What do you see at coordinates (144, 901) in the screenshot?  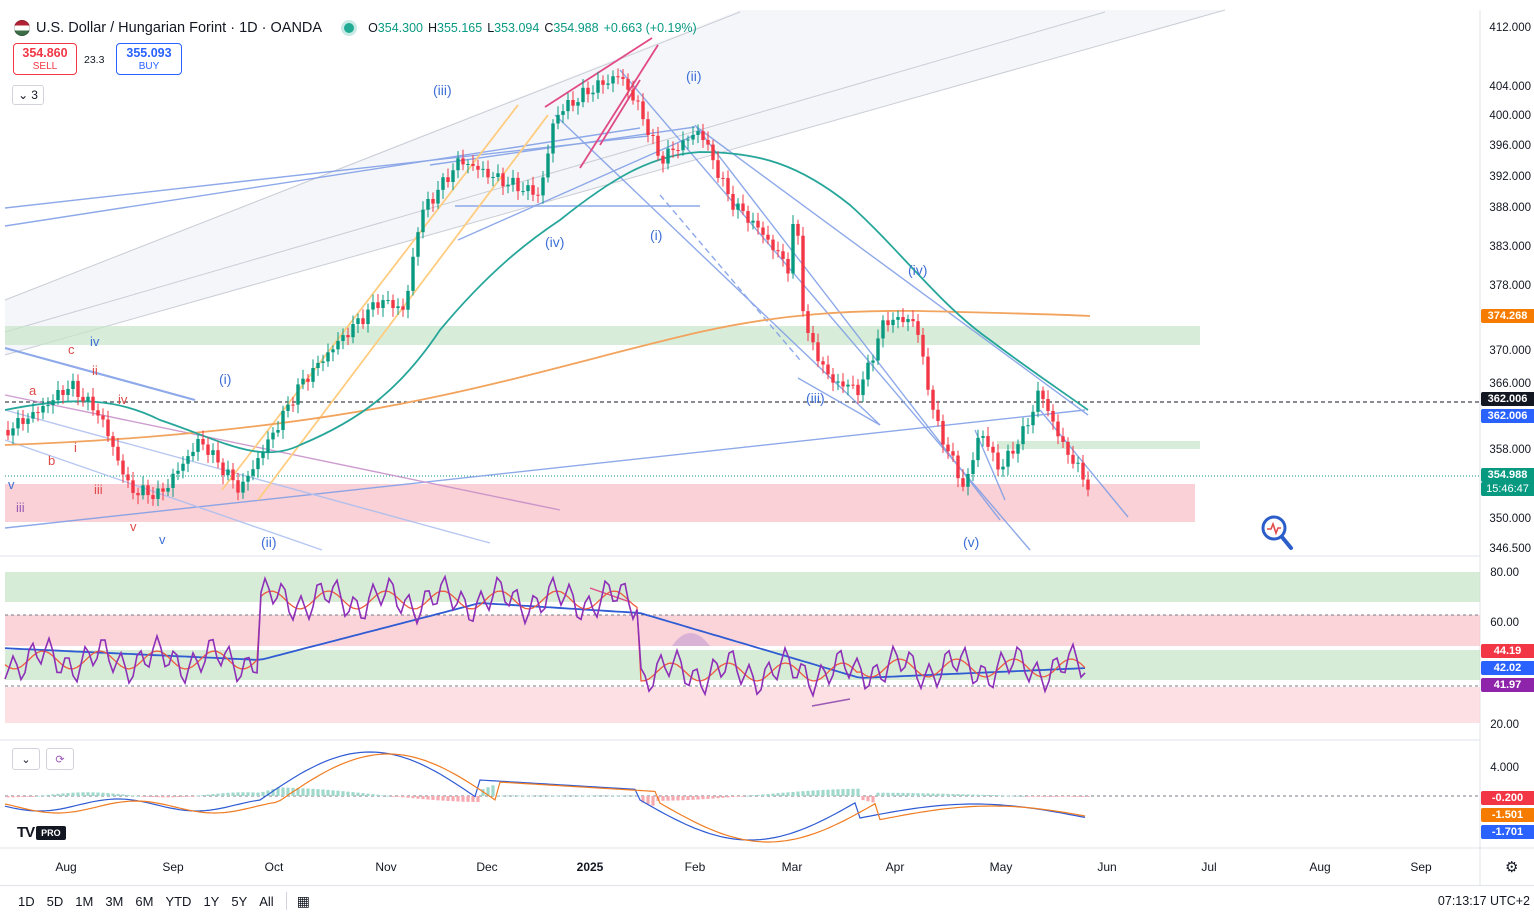 I see `range-6m: 6M` at bounding box center [144, 901].